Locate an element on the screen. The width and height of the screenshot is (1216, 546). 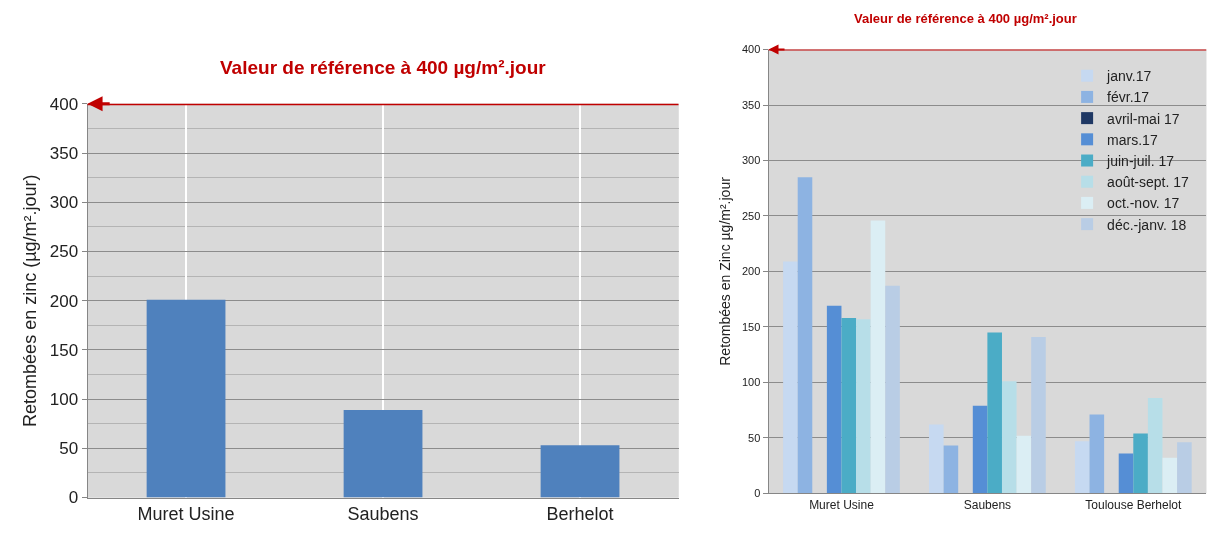
legend-label: oct.-nov. 17 is located at coordinates (1143, 203).